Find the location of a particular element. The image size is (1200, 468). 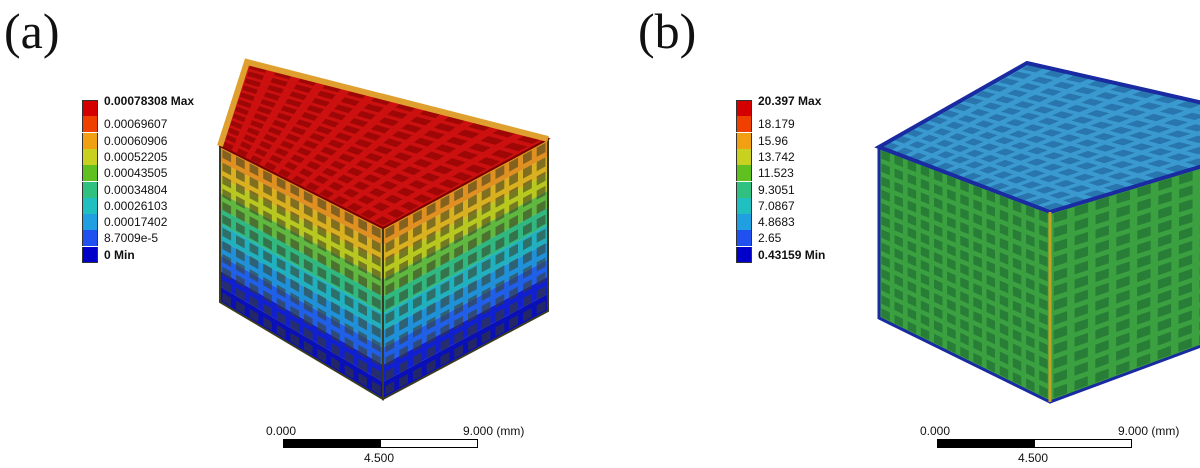

scale-bar-white-segment is located at coordinates (429, 443).